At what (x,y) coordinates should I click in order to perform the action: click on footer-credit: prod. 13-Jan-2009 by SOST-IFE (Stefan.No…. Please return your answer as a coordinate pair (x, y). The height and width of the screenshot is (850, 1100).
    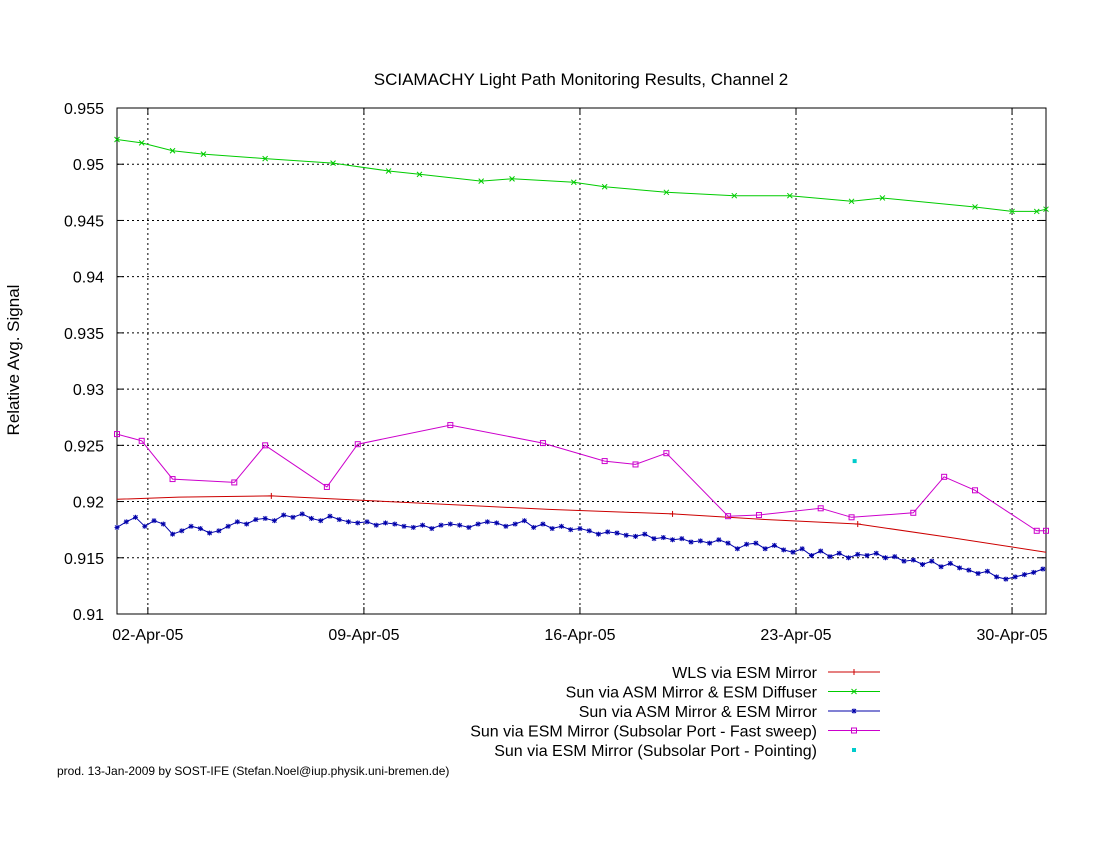
    Looking at the image, I should click on (253, 771).